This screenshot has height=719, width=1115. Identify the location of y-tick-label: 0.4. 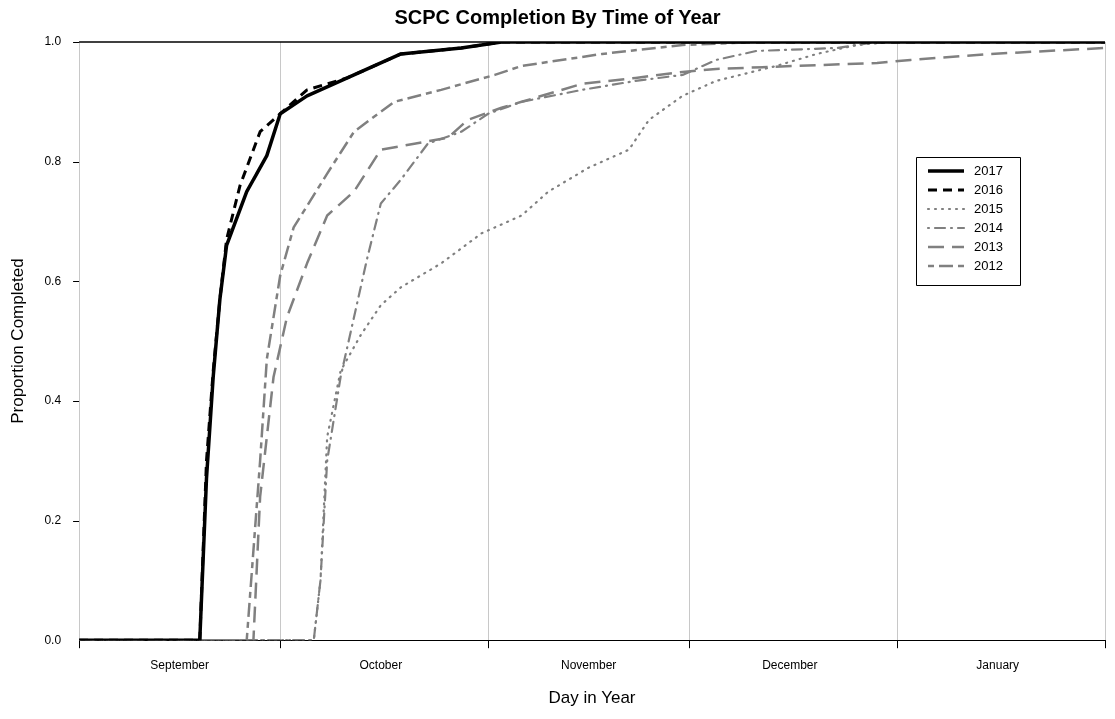
(53, 400).